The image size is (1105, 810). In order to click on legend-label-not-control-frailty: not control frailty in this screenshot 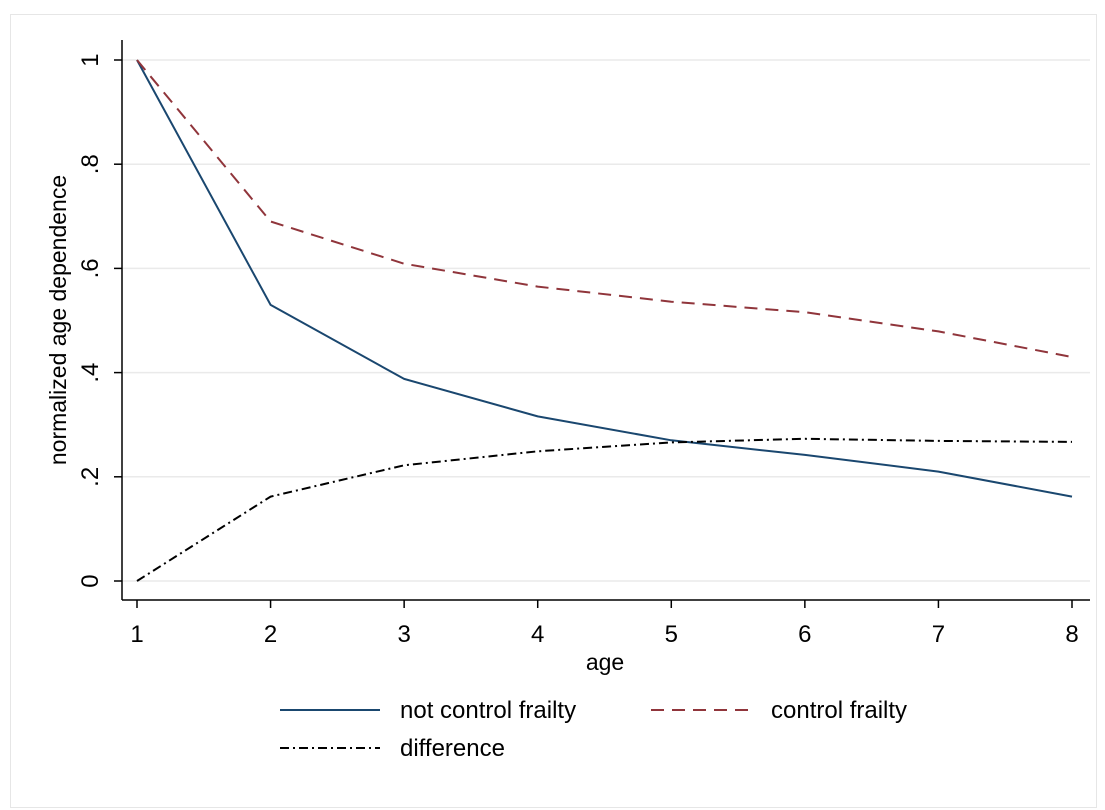, I will do `click(488, 710)`.